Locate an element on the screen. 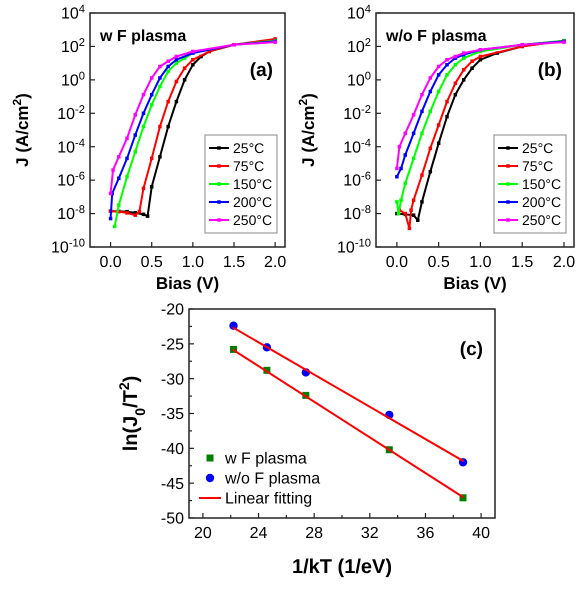  legend-label: w F plasma is located at coordinates (265, 459).